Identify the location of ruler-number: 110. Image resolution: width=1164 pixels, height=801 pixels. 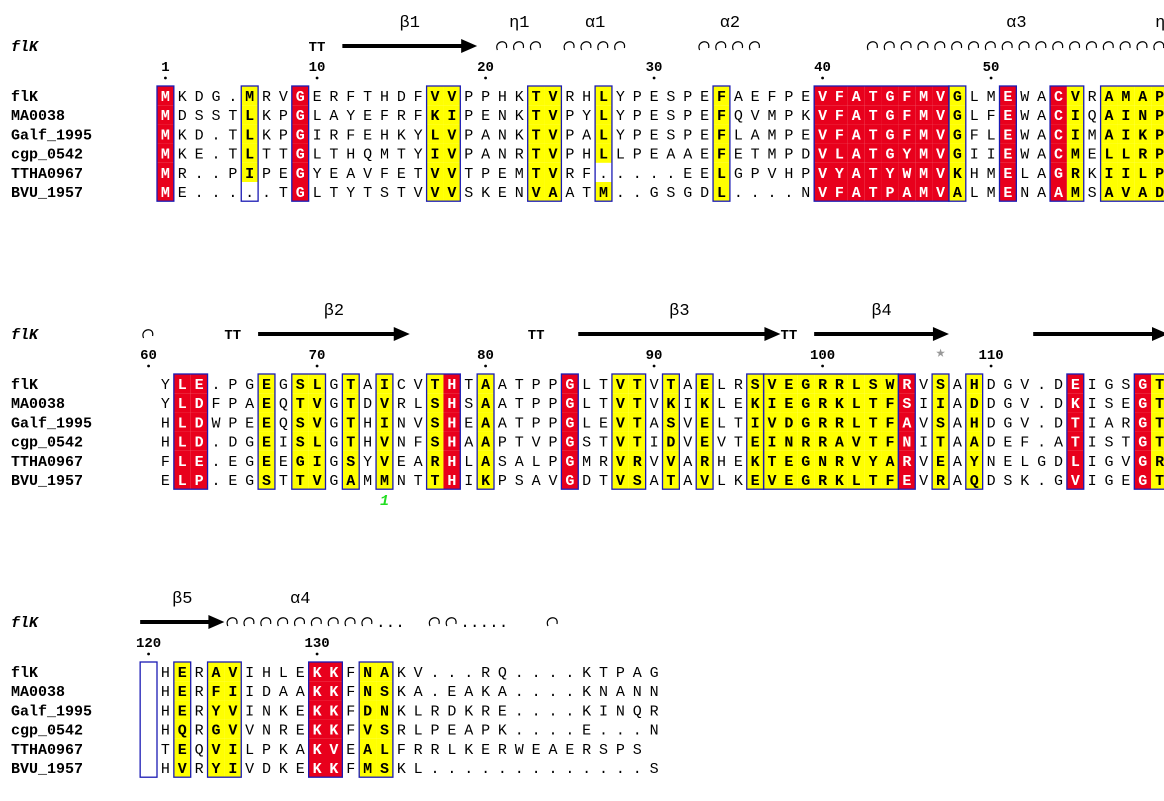
(990, 356).